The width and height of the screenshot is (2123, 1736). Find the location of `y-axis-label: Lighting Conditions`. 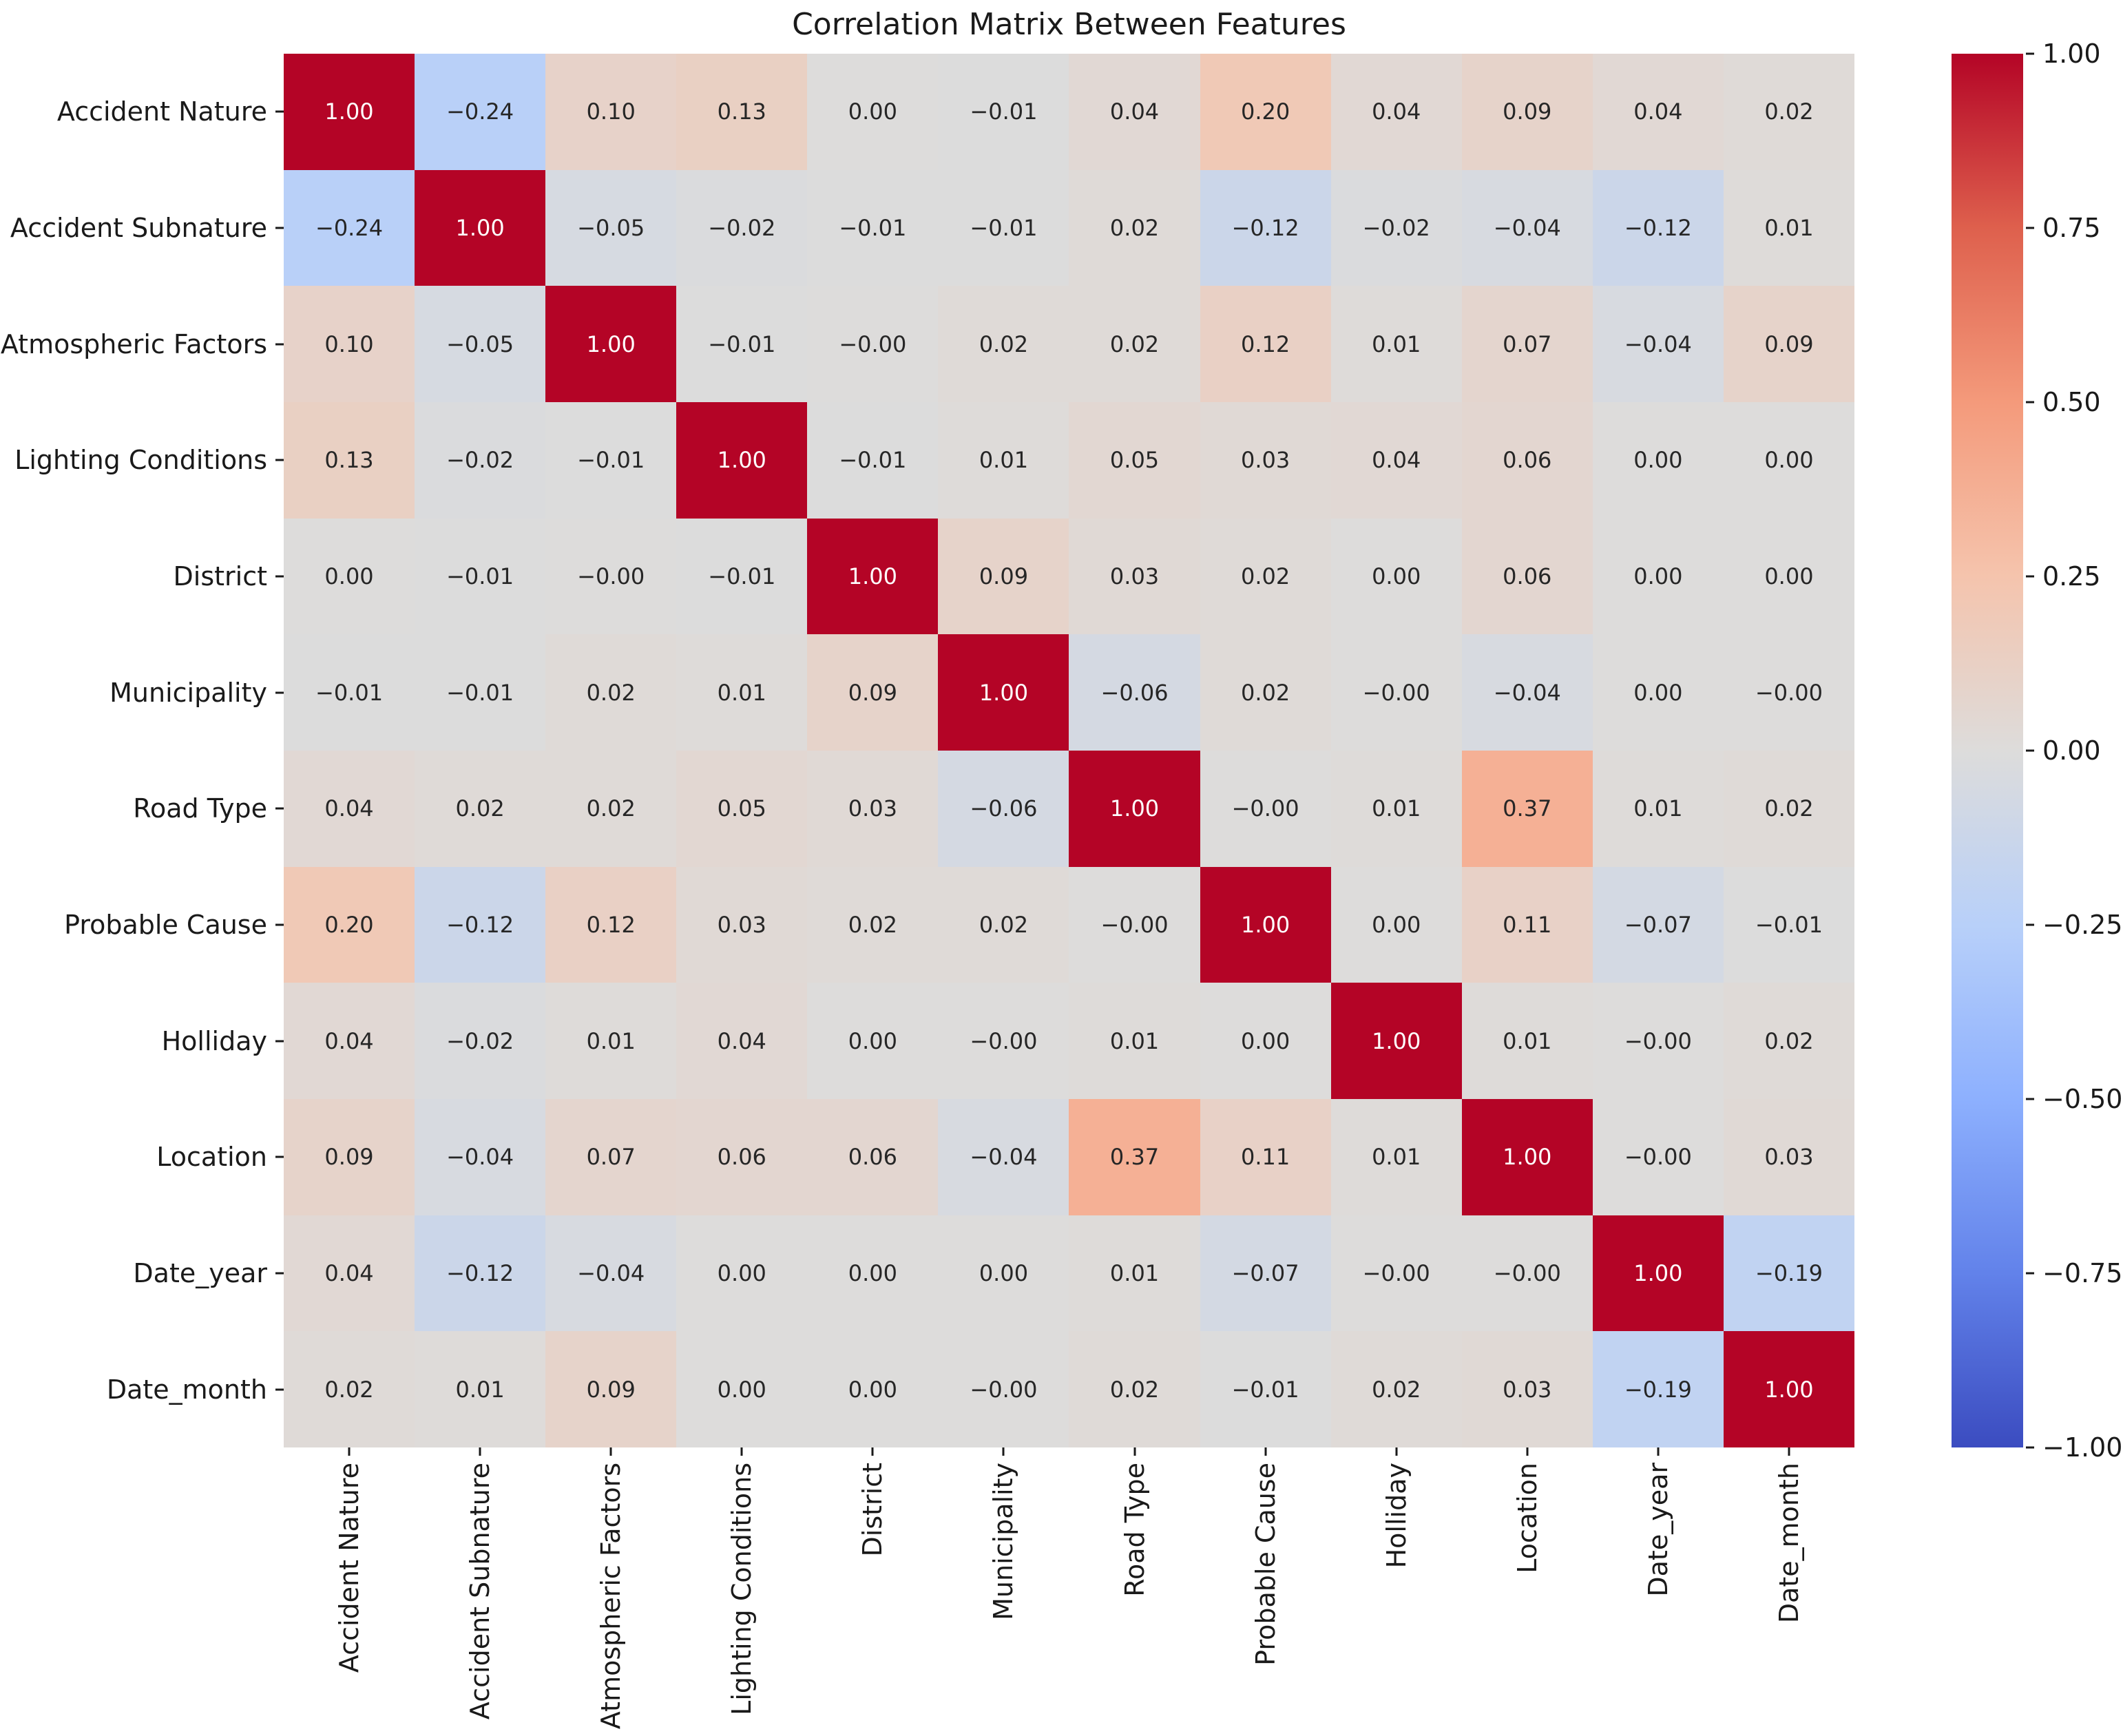

y-axis-label: Lighting Conditions is located at coordinates (140, 460).